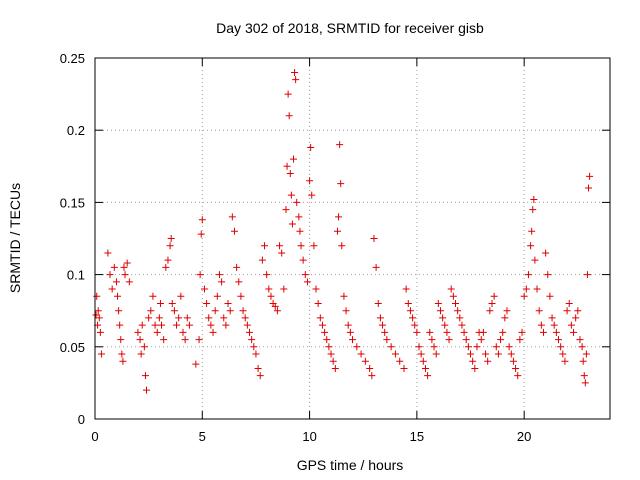  I want to click on y-tick-label: 0.05, so click(72, 347).